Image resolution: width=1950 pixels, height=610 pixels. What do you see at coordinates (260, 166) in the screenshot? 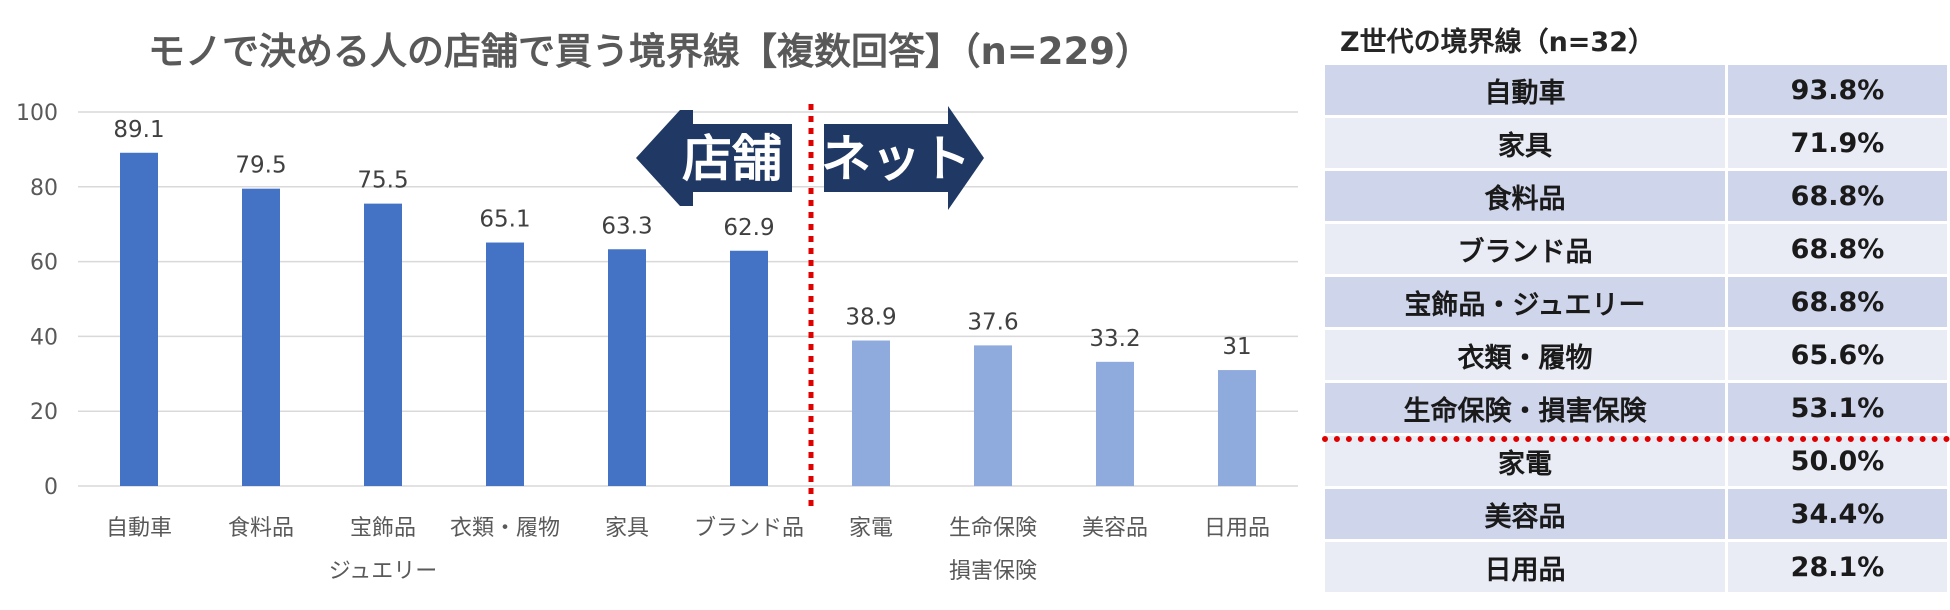
I see `data-label: 79.5` at bounding box center [260, 166].